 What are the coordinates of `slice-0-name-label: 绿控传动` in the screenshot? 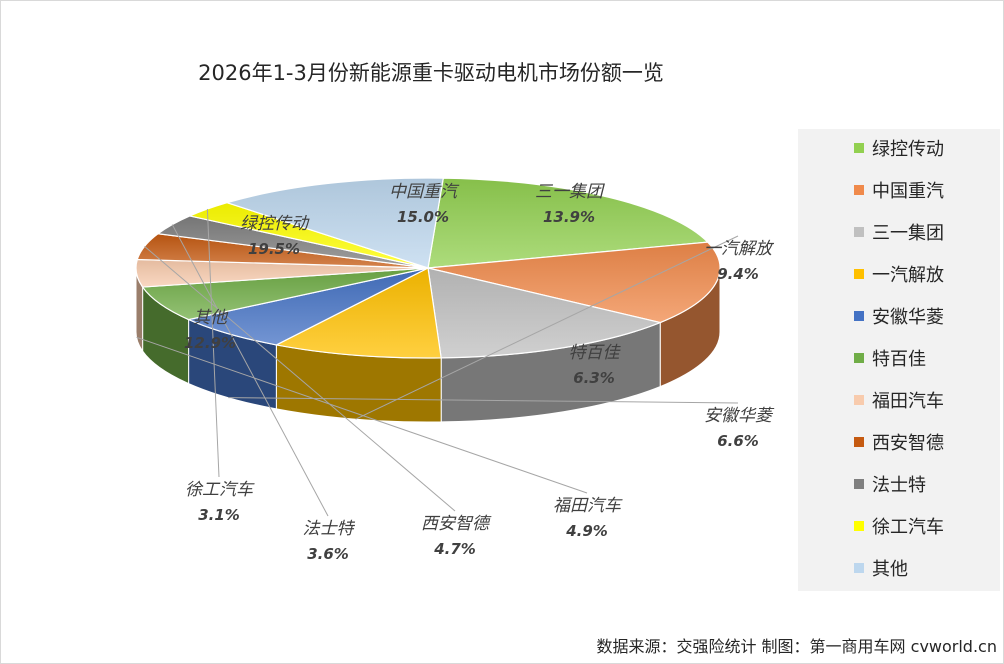 It's located at (275, 224).